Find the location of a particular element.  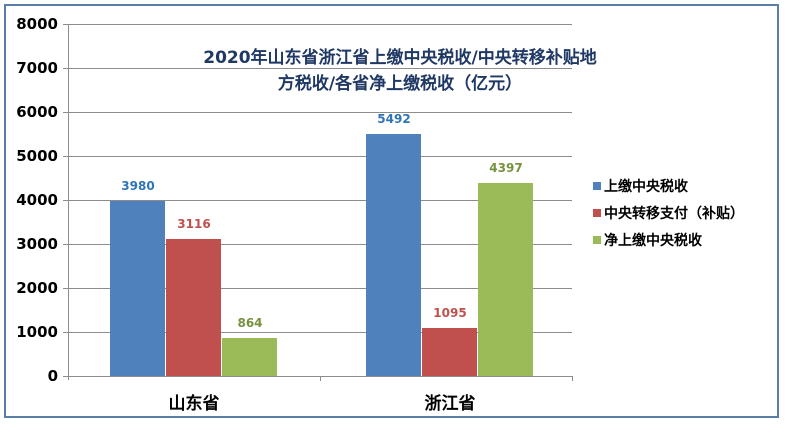

y-tick-label: 3000 is located at coordinates (37, 244).